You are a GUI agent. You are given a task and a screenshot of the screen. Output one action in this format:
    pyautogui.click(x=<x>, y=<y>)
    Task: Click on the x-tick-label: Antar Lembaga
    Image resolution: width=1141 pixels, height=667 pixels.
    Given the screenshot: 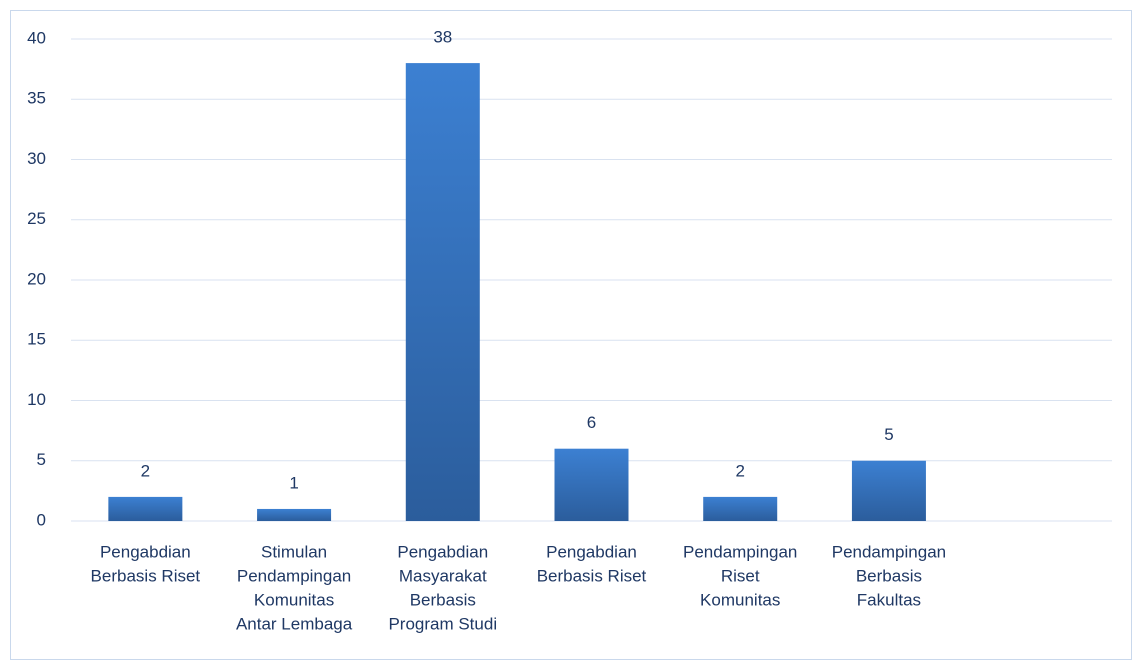 What is the action you would take?
    pyautogui.click(x=294, y=623)
    